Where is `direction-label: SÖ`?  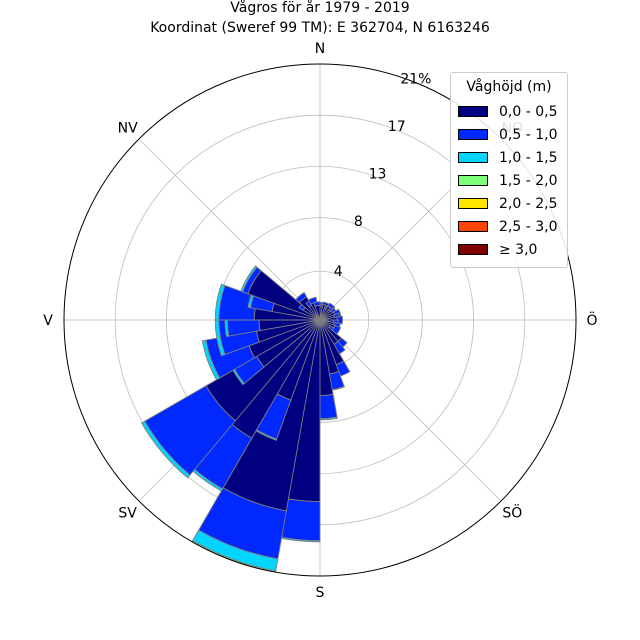 direction-label: SÖ is located at coordinates (512, 512).